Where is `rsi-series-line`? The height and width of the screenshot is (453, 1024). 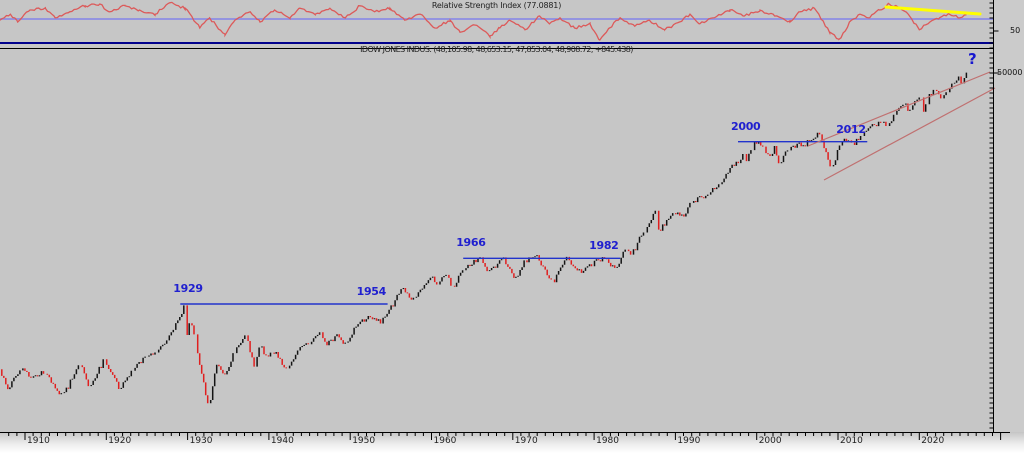 rsi-series-line is located at coordinates (483, 21).